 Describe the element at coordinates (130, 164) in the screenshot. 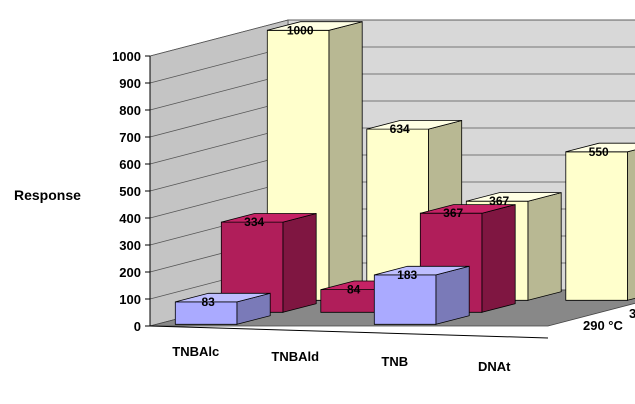

I see `y-tick-label: 600` at that location.